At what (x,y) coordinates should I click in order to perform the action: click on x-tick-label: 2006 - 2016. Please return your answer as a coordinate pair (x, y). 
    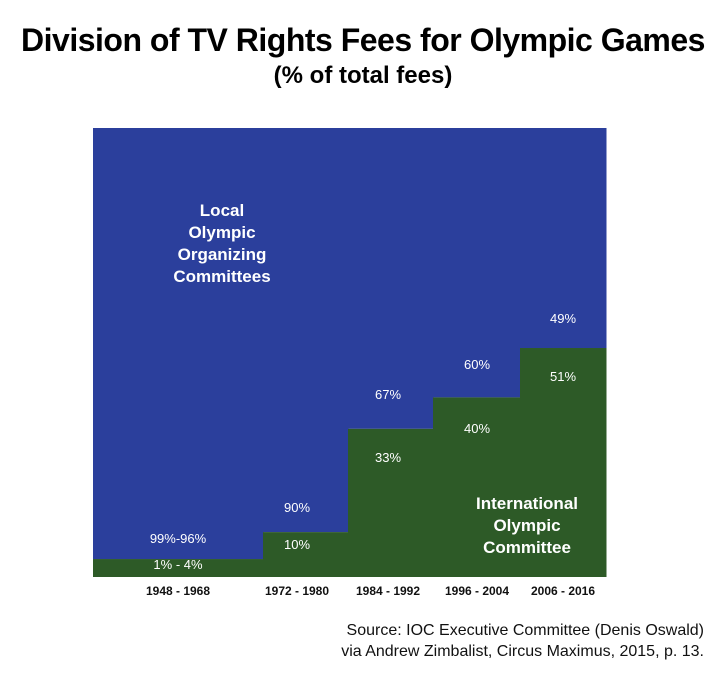
    Looking at the image, I should click on (563, 591).